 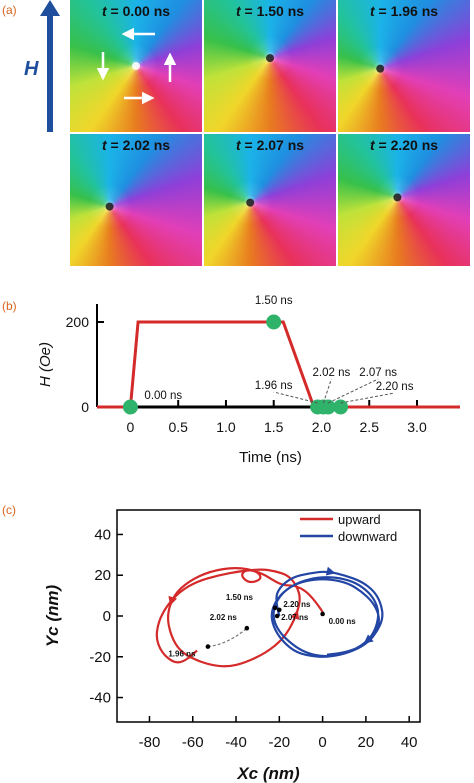 What do you see at coordinates (359, 519) in the screenshot?
I see `legend-label: upward` at bounding box center [359, 519].